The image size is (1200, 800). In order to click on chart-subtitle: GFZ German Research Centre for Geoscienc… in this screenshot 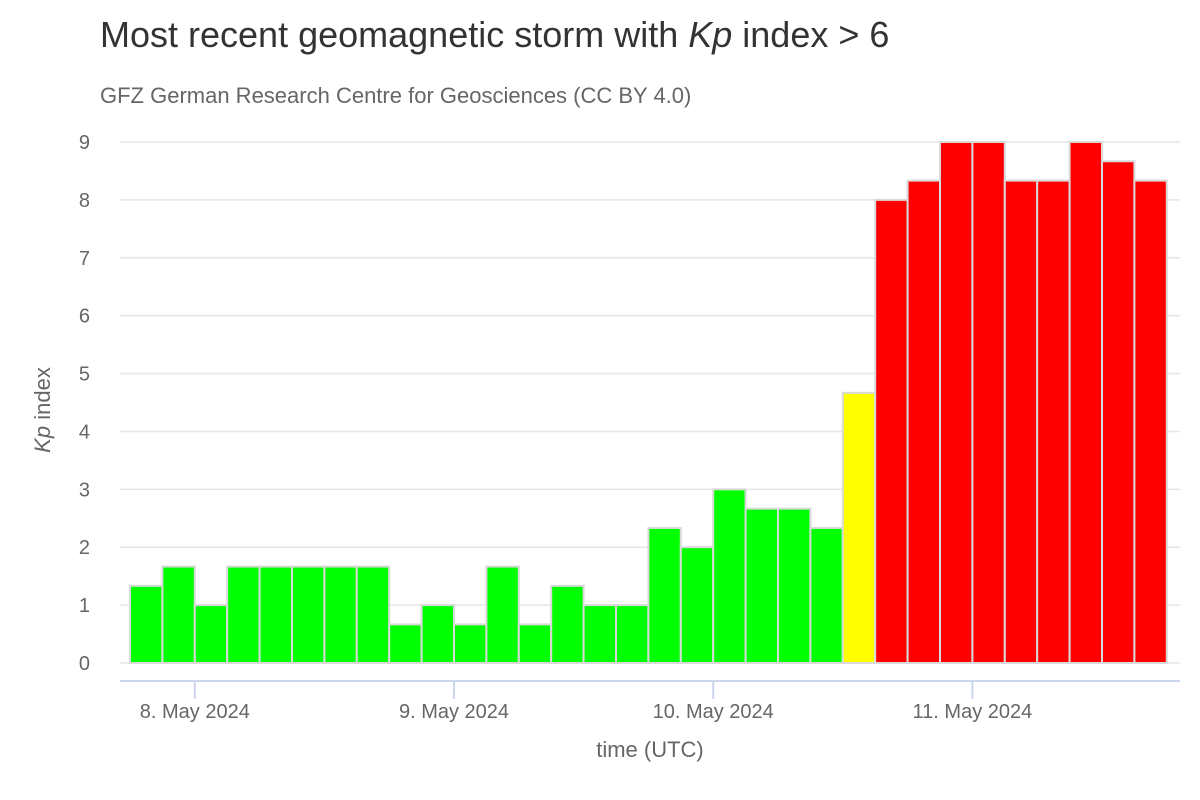, I will do `click(396, 95)`.